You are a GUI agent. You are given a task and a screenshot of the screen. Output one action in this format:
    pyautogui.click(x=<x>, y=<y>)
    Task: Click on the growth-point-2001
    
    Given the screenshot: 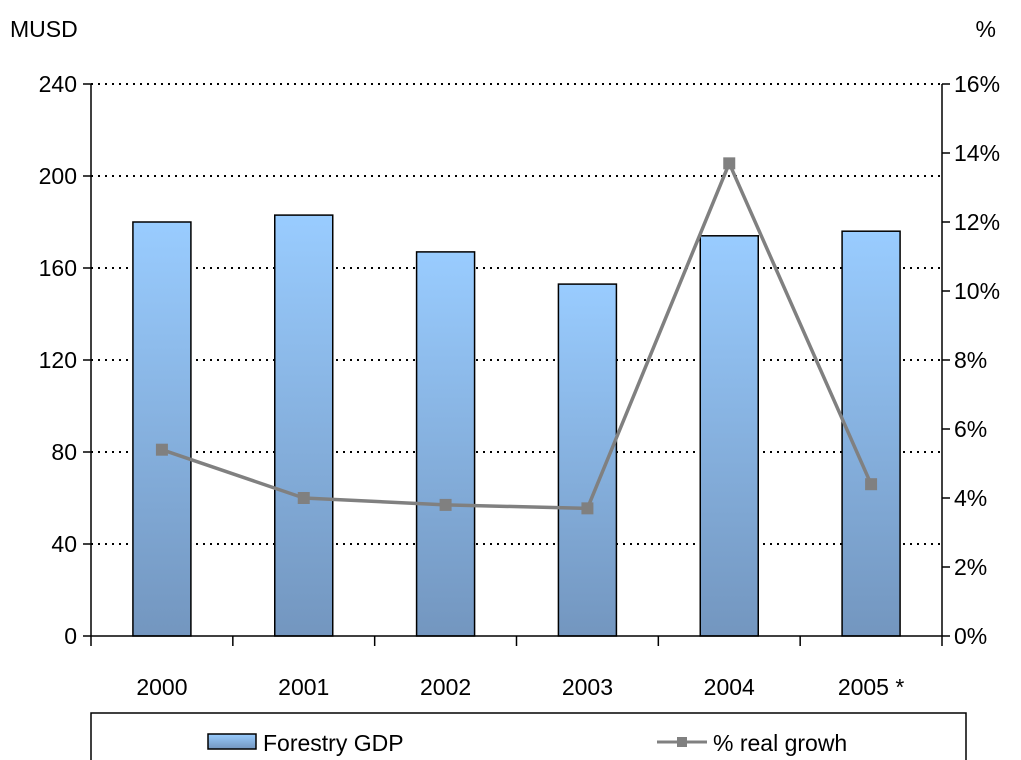 What is the action you would take?
    pyautogui.click(x=303, y=498)
    